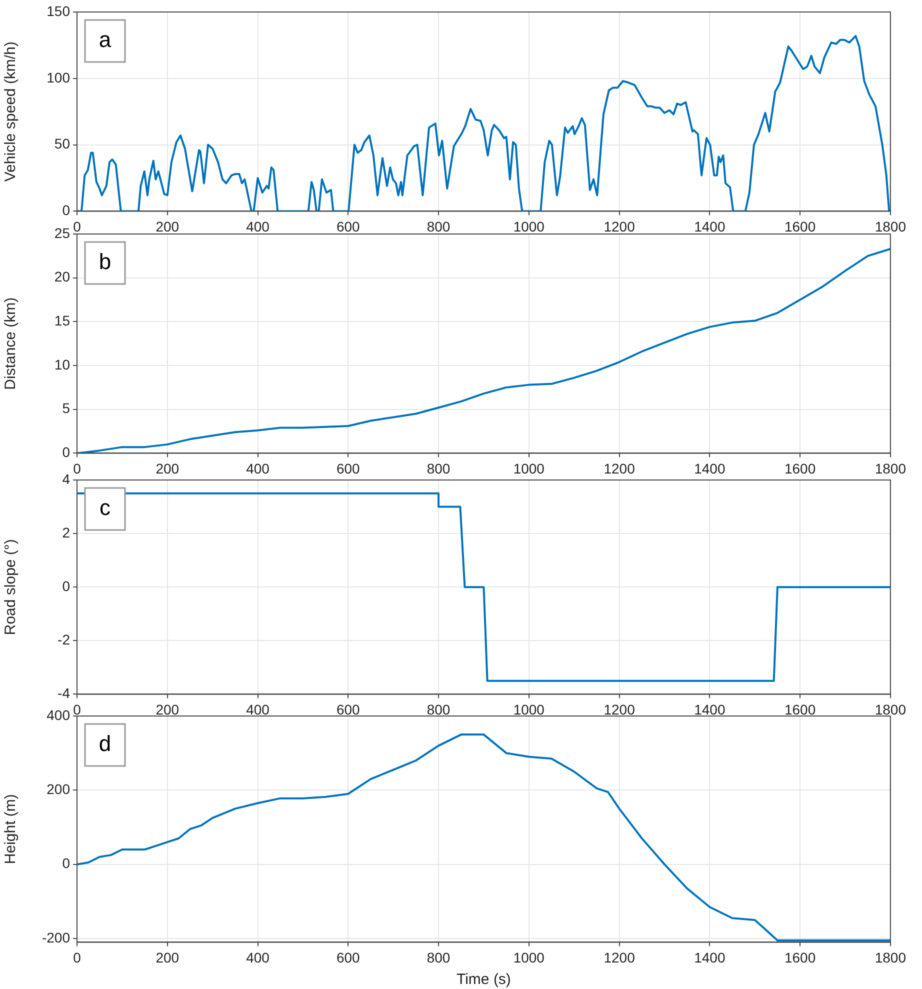 Image resolution: width=922 pixels, height=989 pixels. What do you see at coordinates (66, 478) in the screenshot?
I see `y-tick-label: 4` at bounding box center [66, 478].